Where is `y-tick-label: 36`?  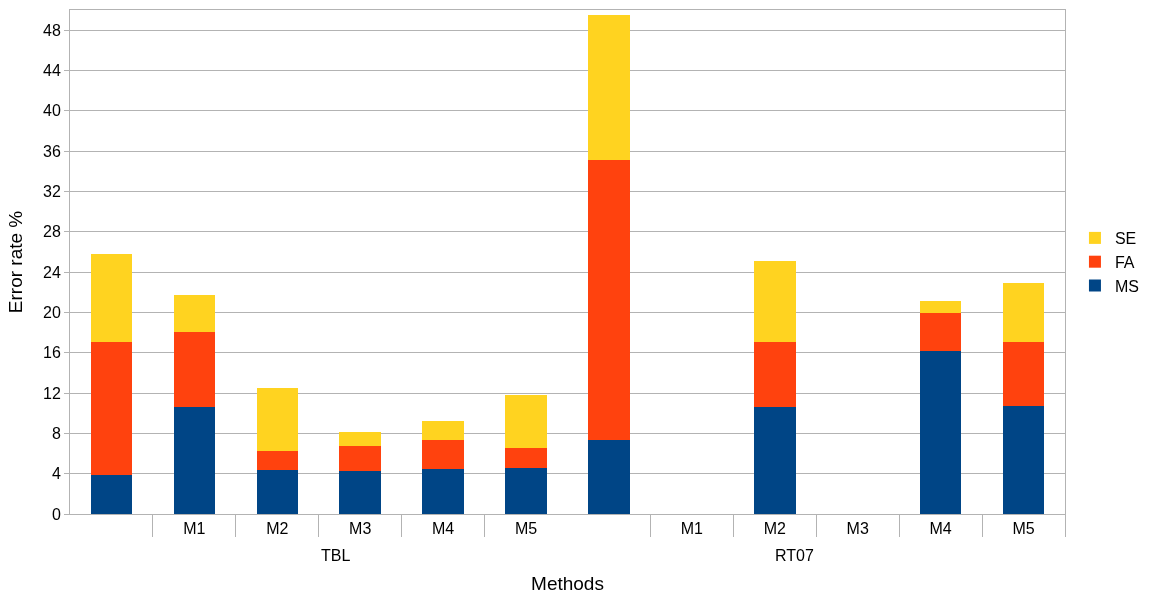 y-tick-label: 36 is located at coordinates (52, 151).